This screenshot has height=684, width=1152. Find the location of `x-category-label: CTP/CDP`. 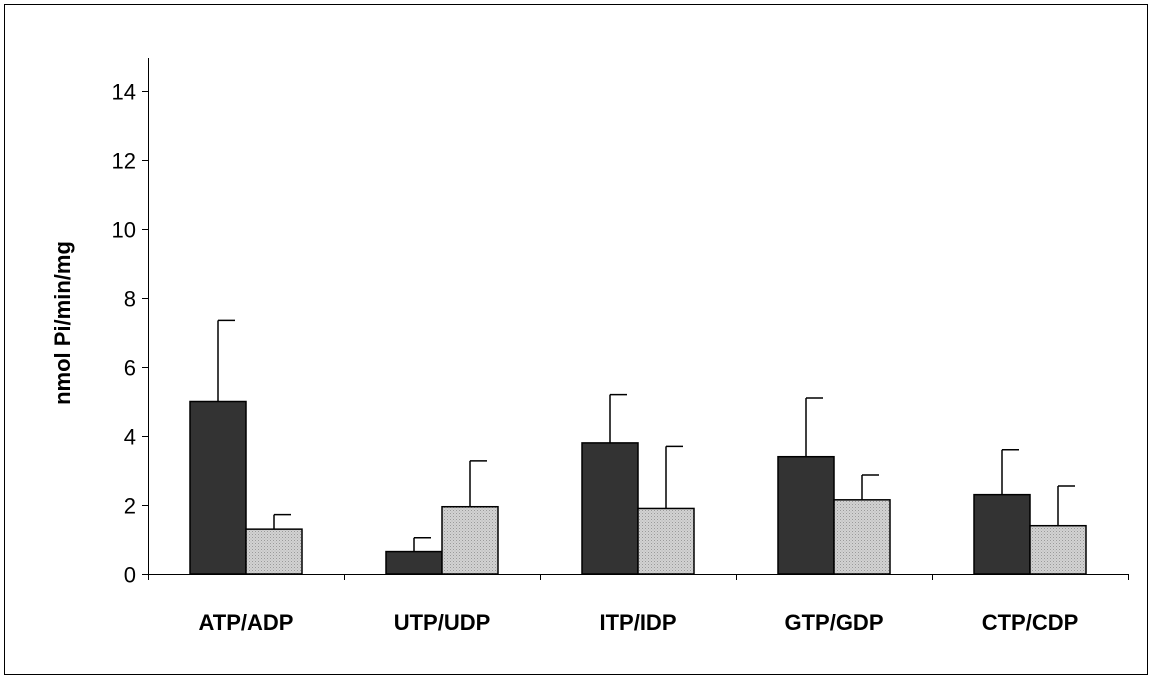

x-category-label: CTP/CDP is located at coordinates (1030, 622).